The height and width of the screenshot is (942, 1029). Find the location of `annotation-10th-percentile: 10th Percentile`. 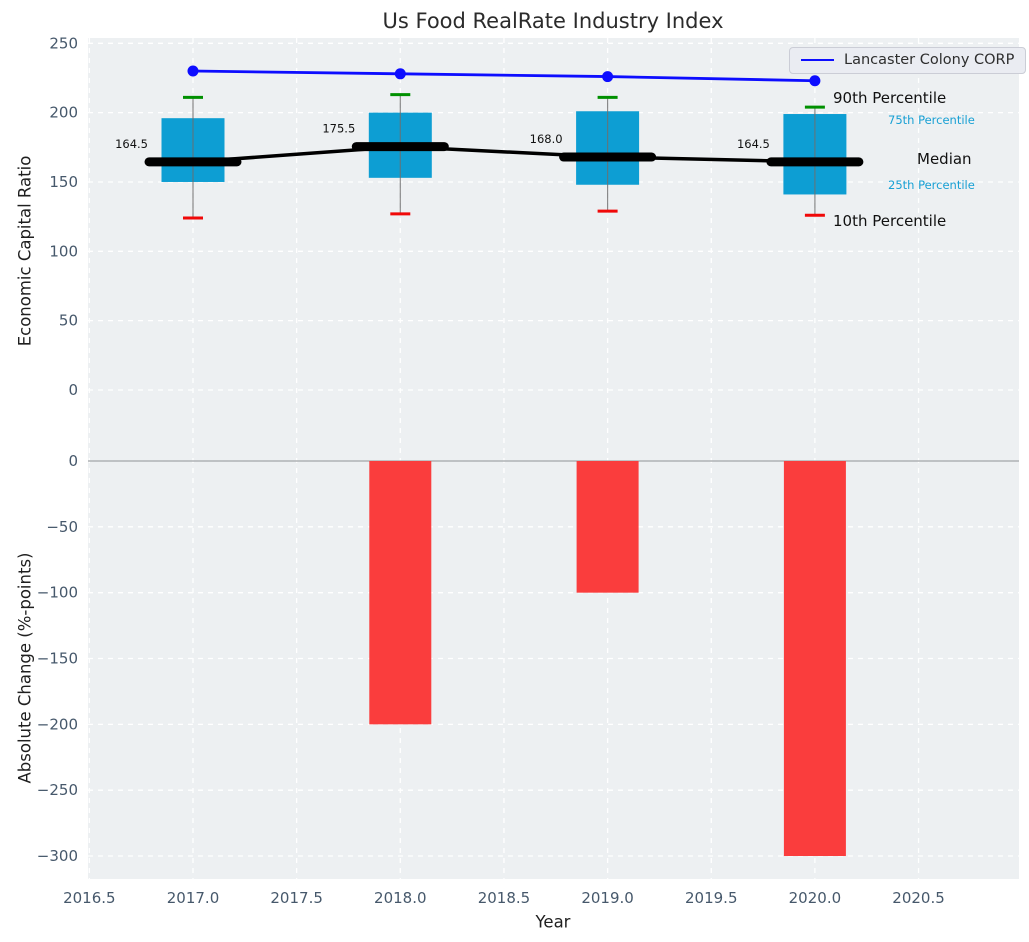

annotation-10th-percentile: 10th Percentile is located at coordinates (890, 221).